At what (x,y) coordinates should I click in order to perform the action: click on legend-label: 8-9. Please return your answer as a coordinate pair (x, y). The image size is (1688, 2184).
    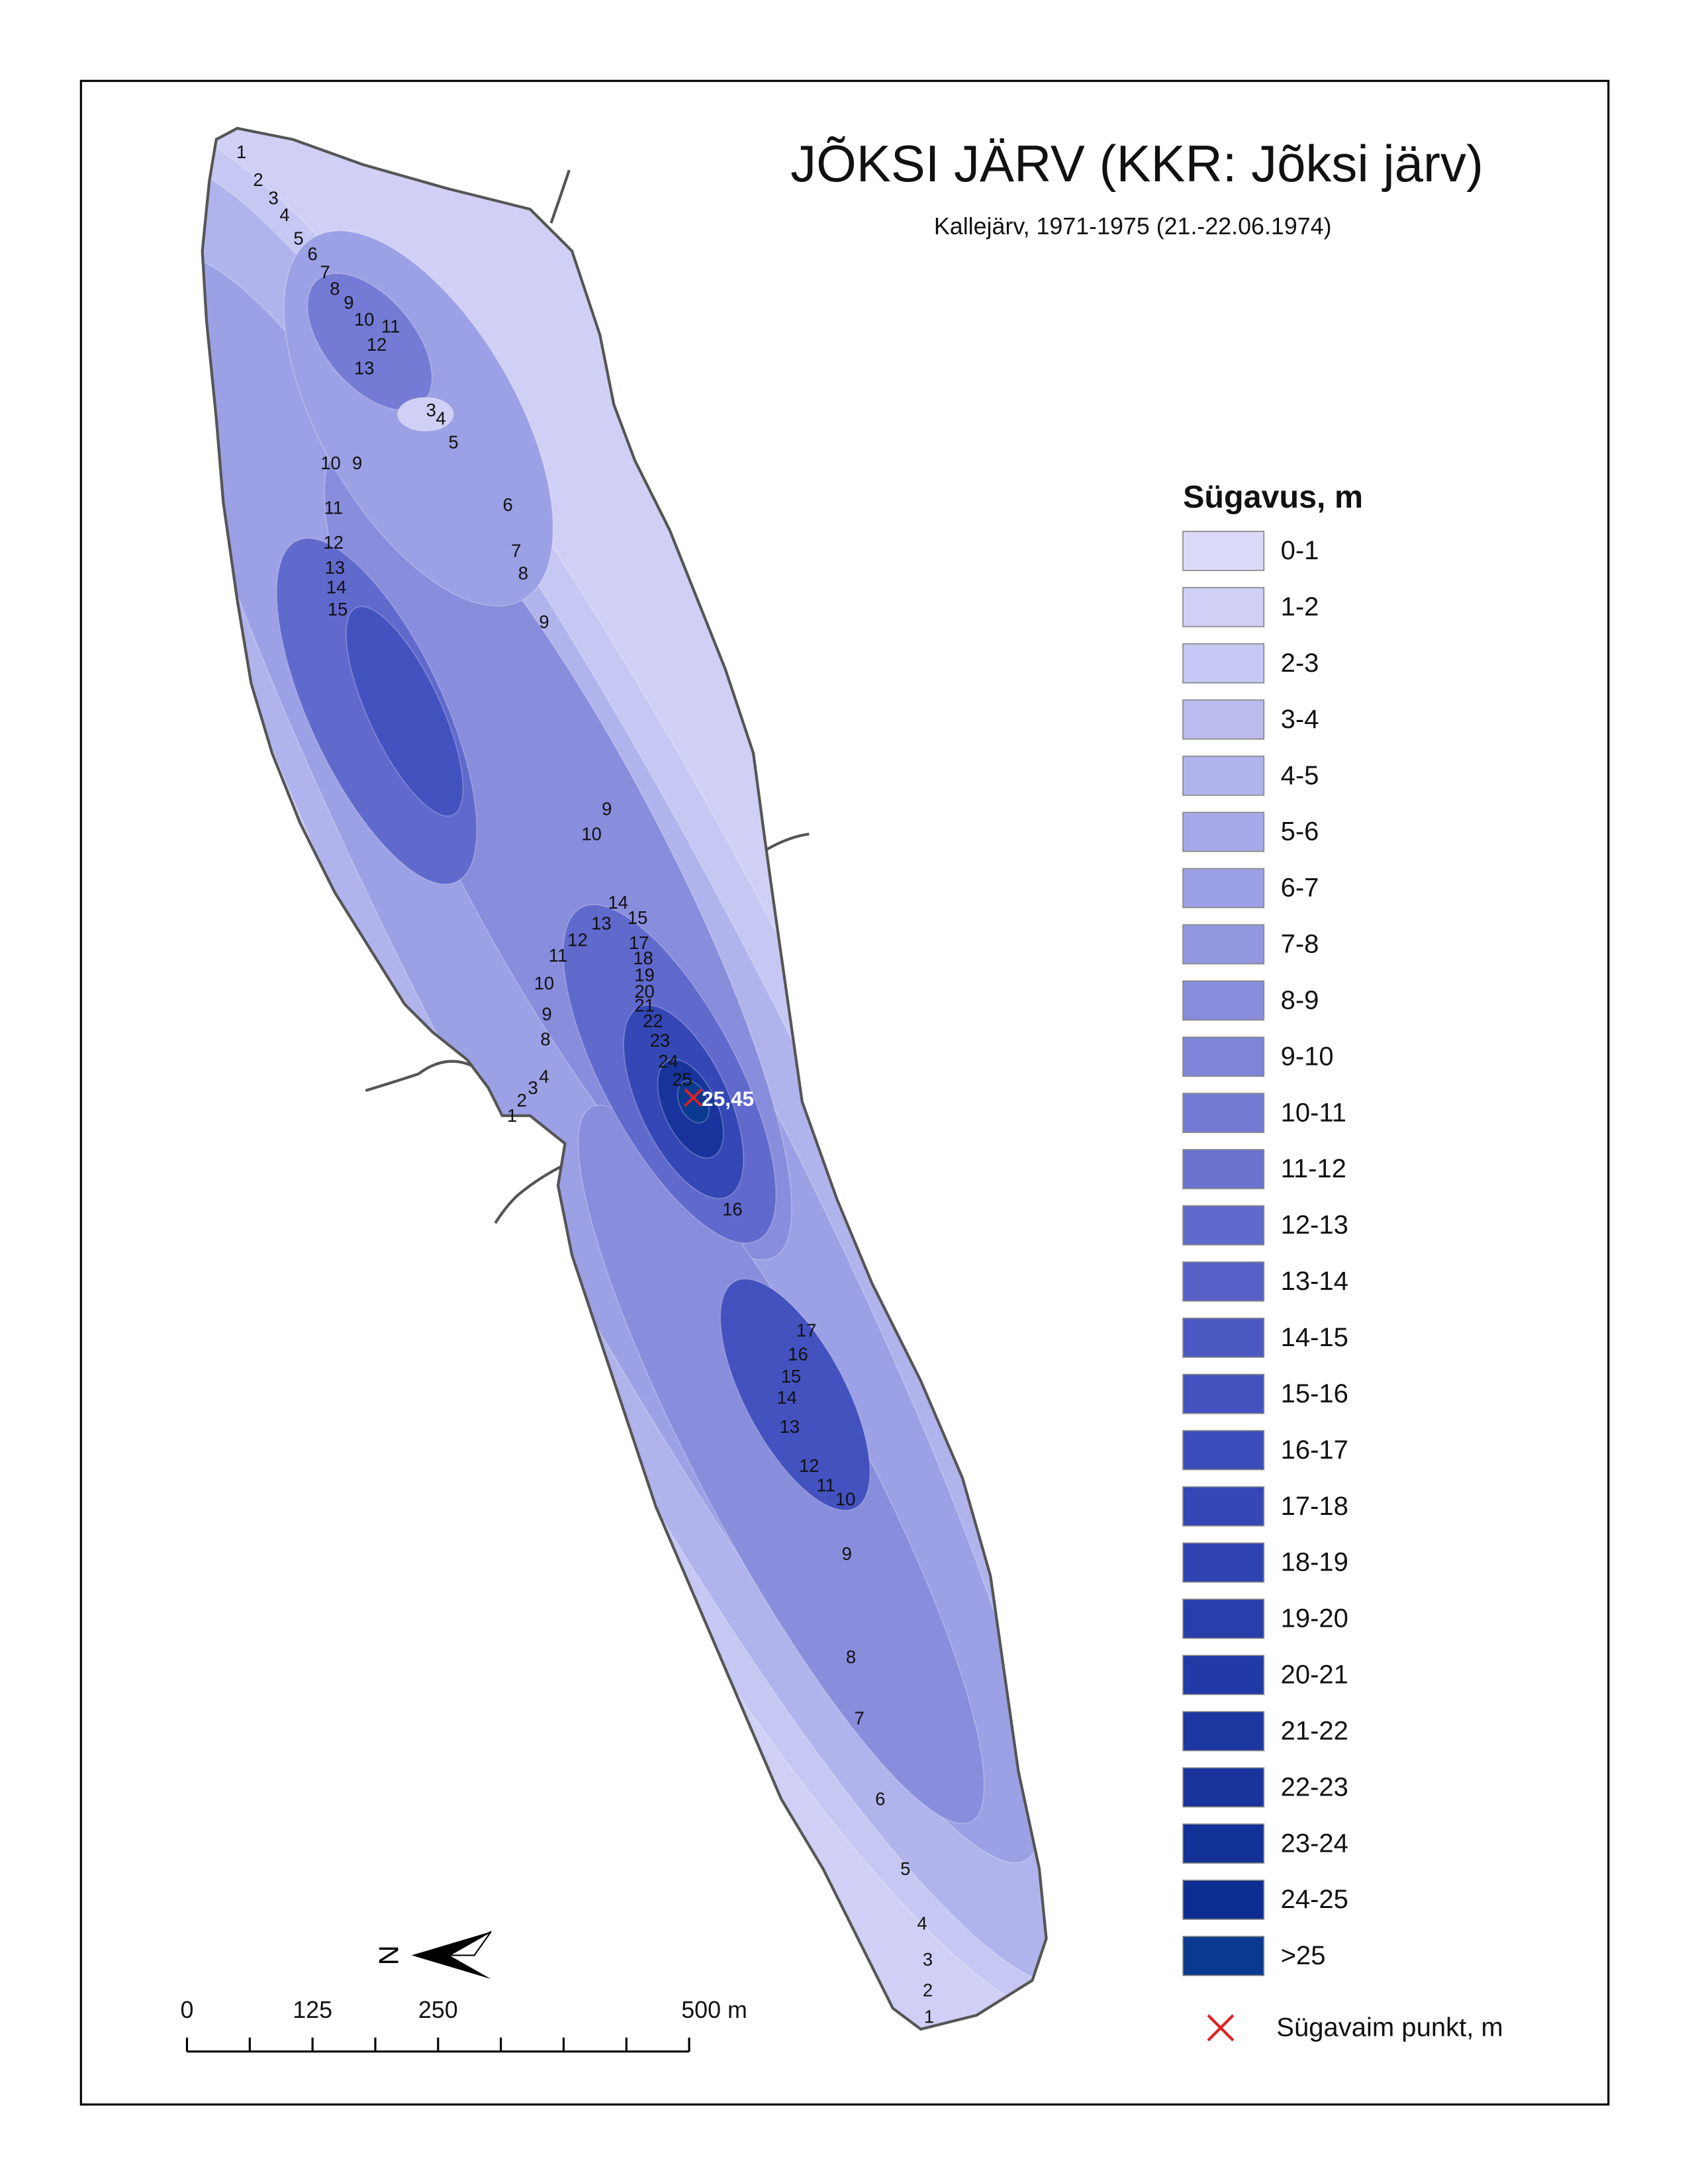
    Looking at the image, I should click on (1300, 1000).